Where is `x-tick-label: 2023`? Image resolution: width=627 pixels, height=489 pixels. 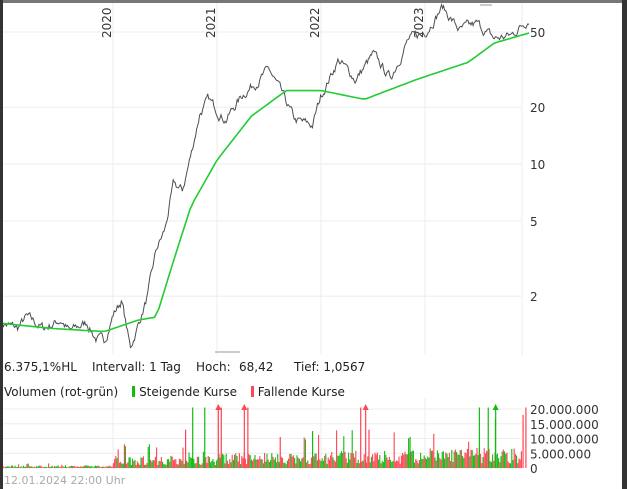 x-tick-label: 2023 is located at coordinates (419, 22).